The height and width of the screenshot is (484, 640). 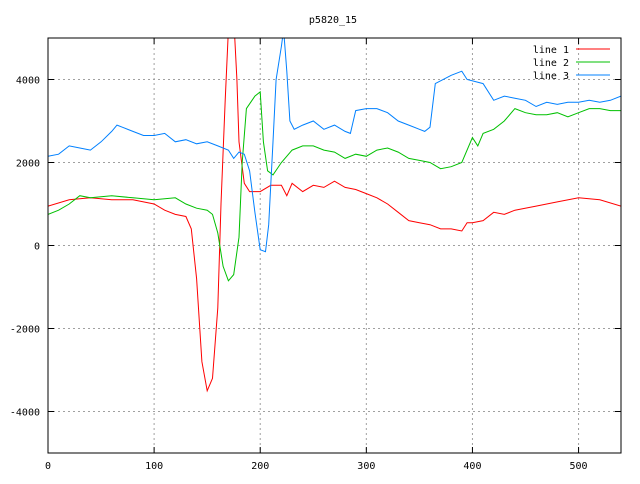 I want to click on legend-label: line 1, so click(x=551, y=50).